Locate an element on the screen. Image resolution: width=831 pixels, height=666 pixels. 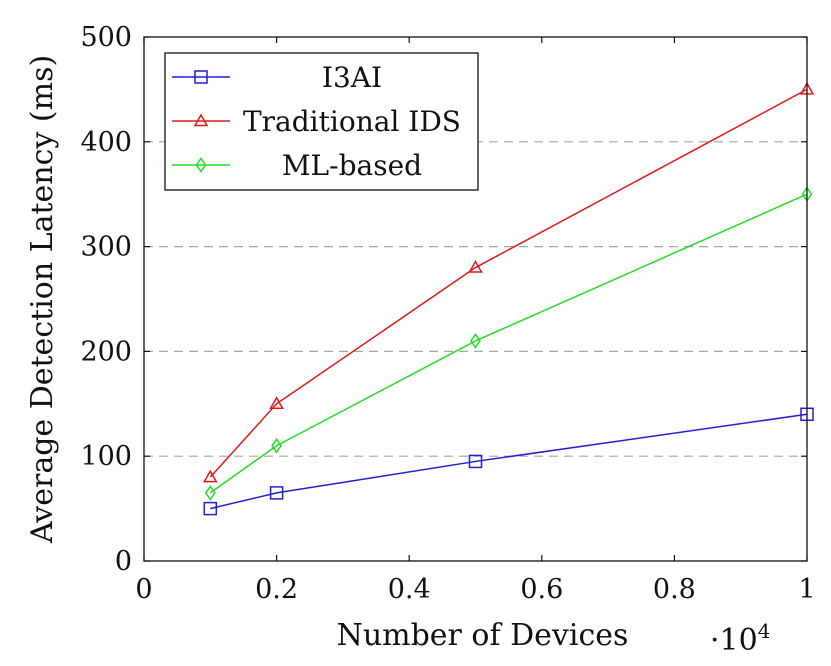
y-tick-label: 400 is located at coordinates (106, 142).